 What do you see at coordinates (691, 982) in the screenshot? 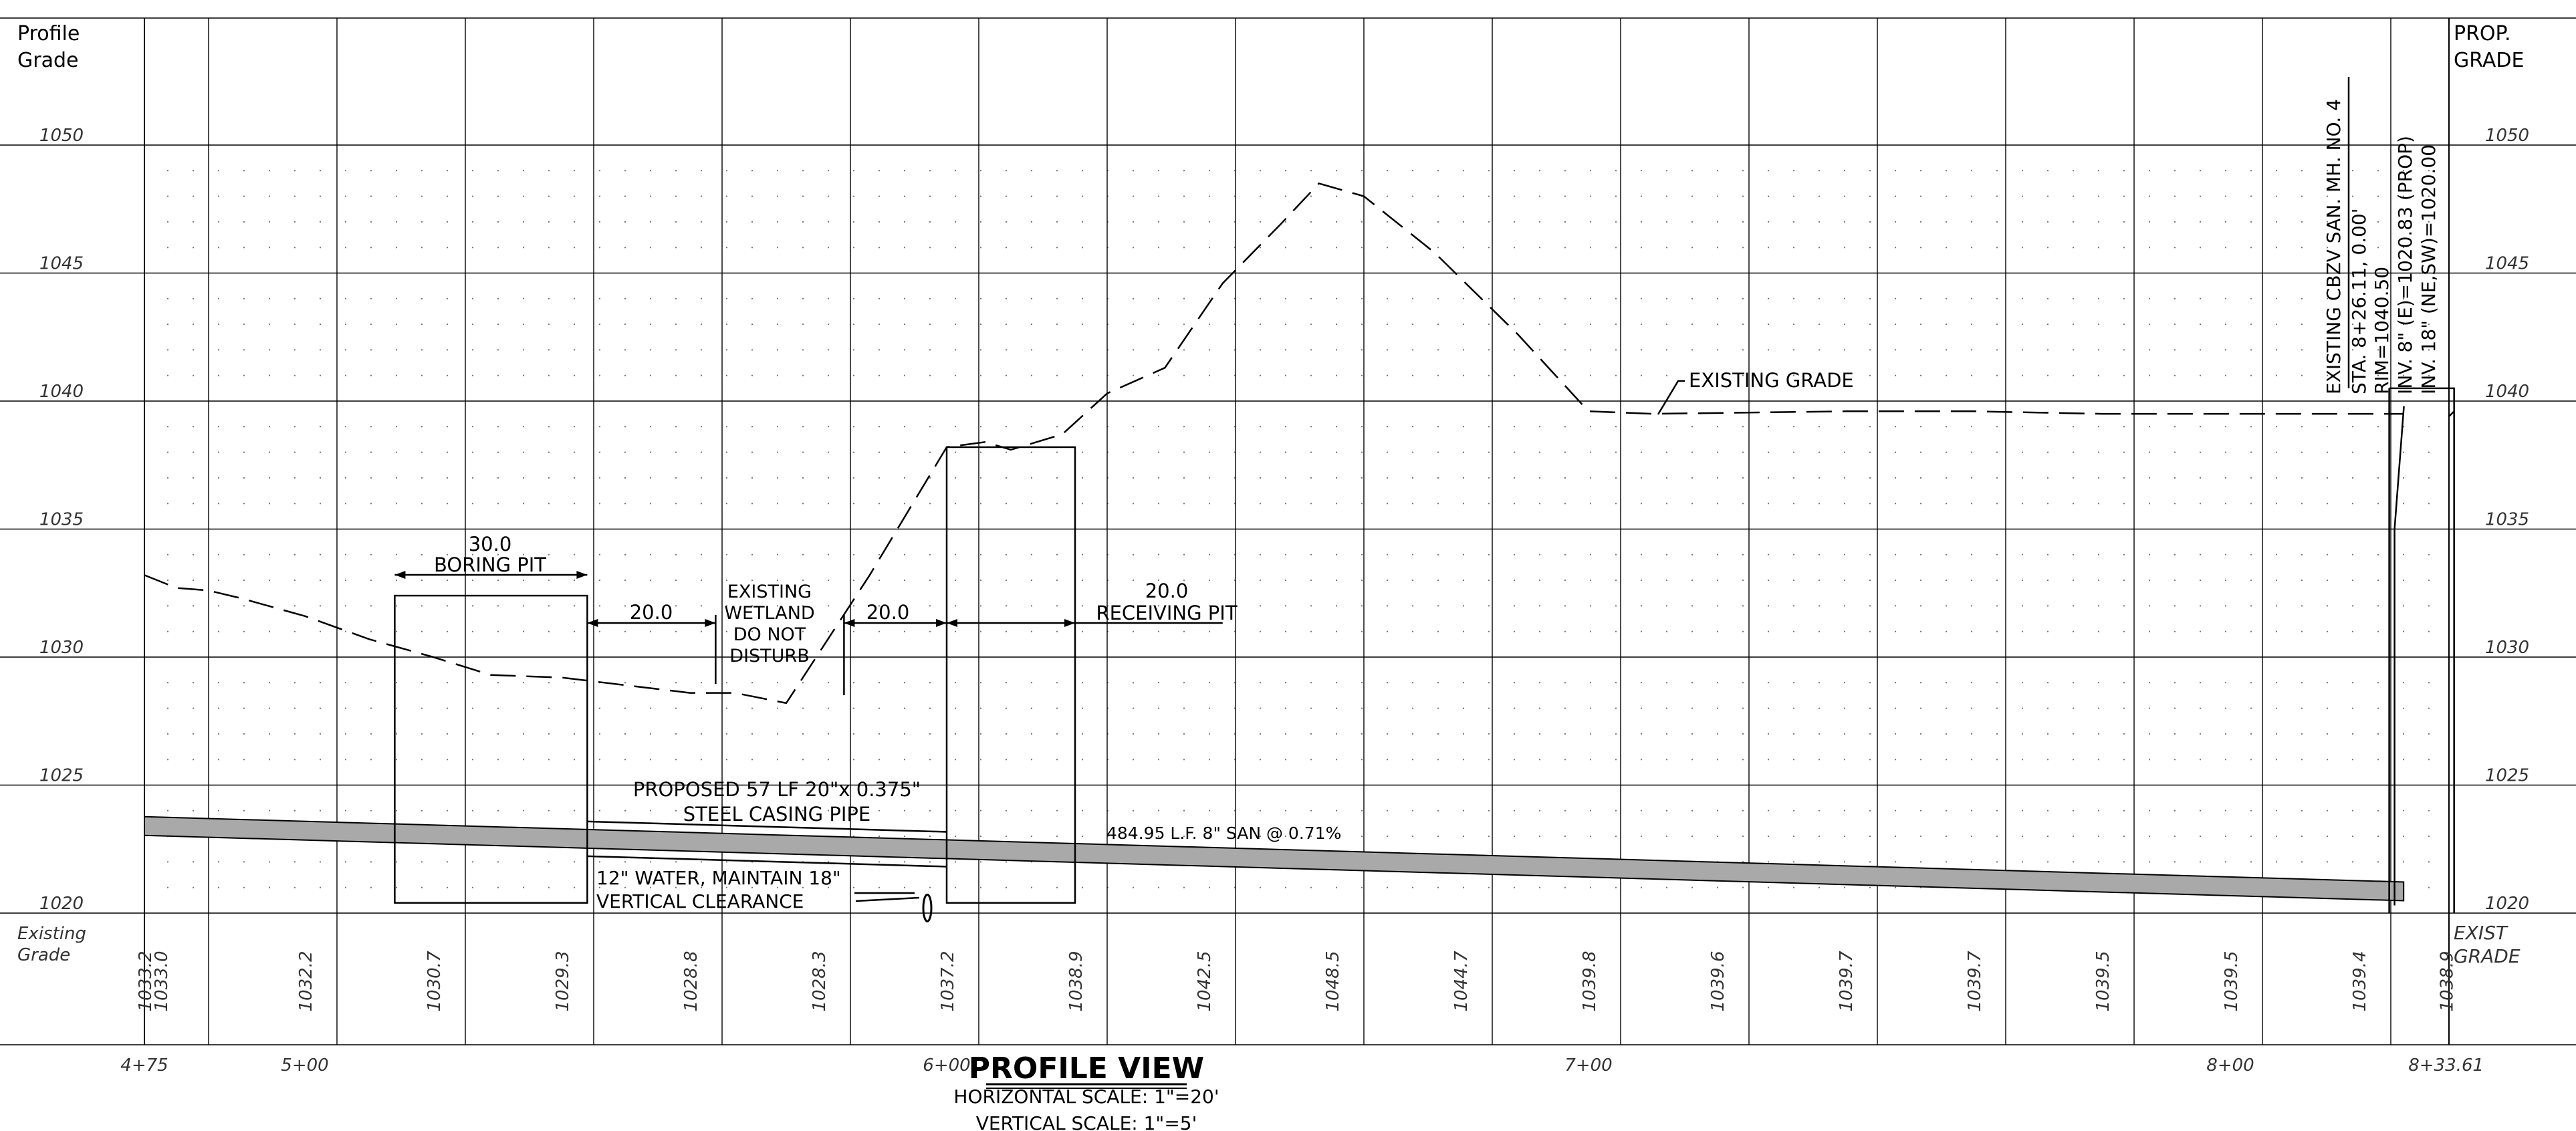
I see `grade-value: 1028.8` at bounding box center [691, 982].